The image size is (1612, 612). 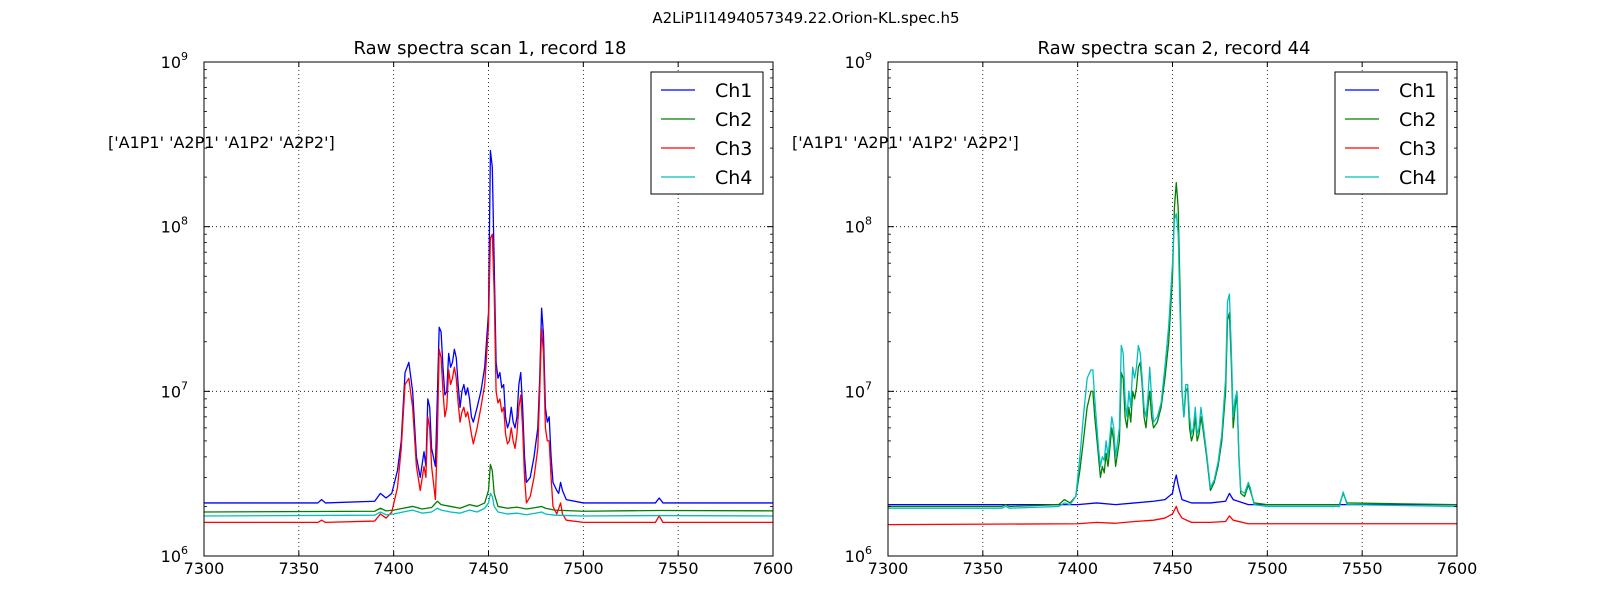 What do you see at coordinates (1417, 149) in the screenshot?
I see `right-legend-label-ch3: Ch3` at bounding box center [1417, 149].